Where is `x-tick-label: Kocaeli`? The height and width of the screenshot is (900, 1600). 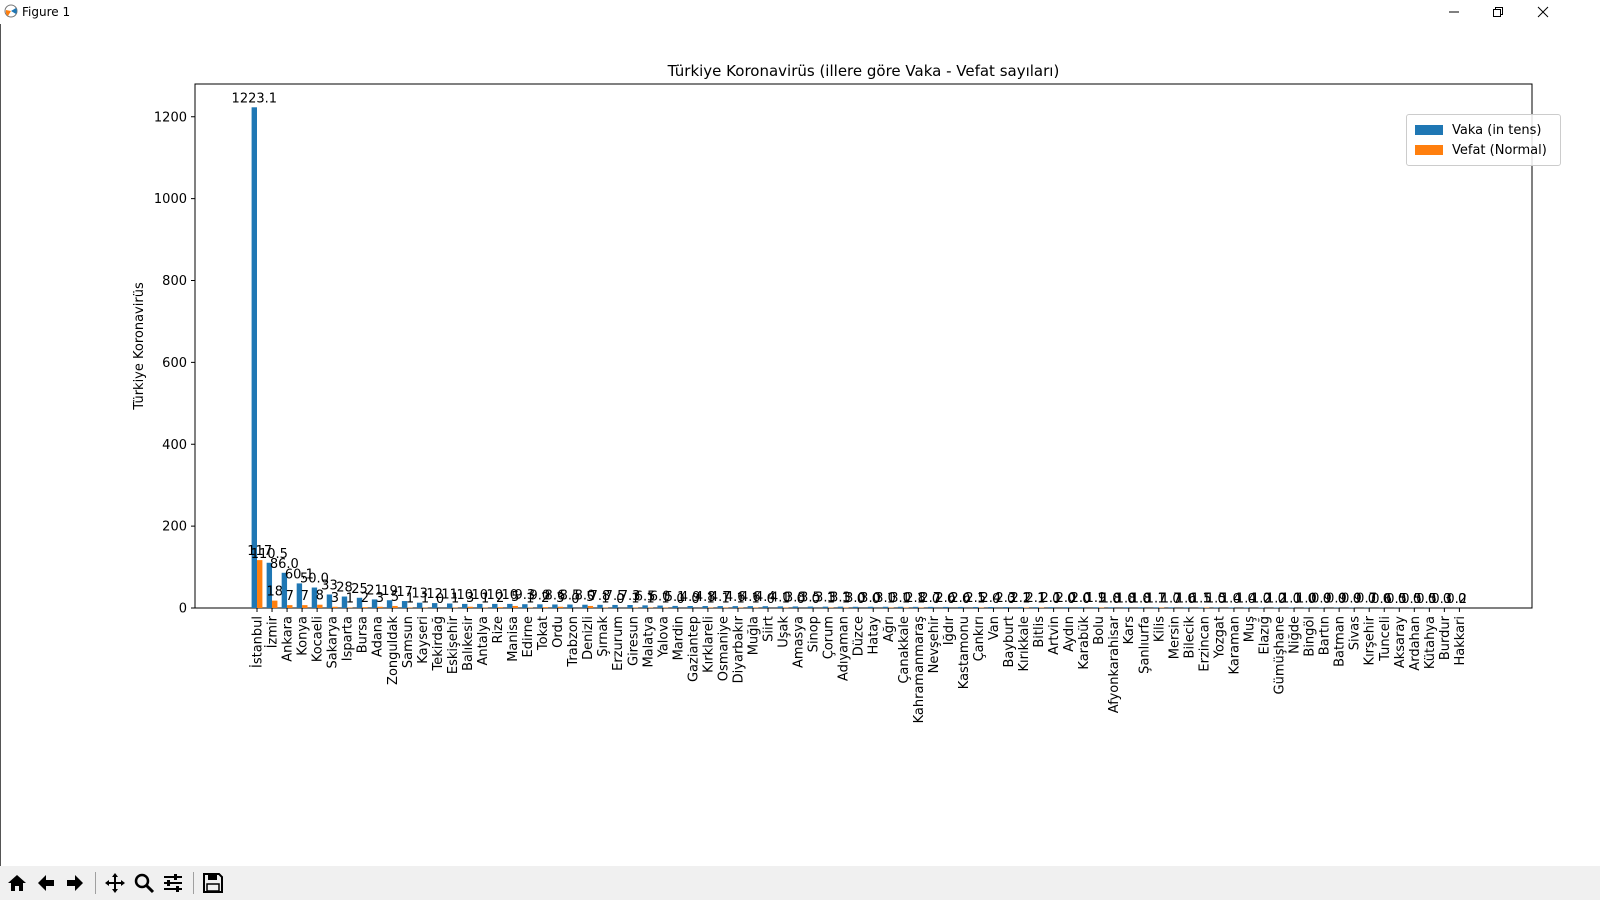
x-tick-label: Kocaeli is located at coordinates (318, 639).